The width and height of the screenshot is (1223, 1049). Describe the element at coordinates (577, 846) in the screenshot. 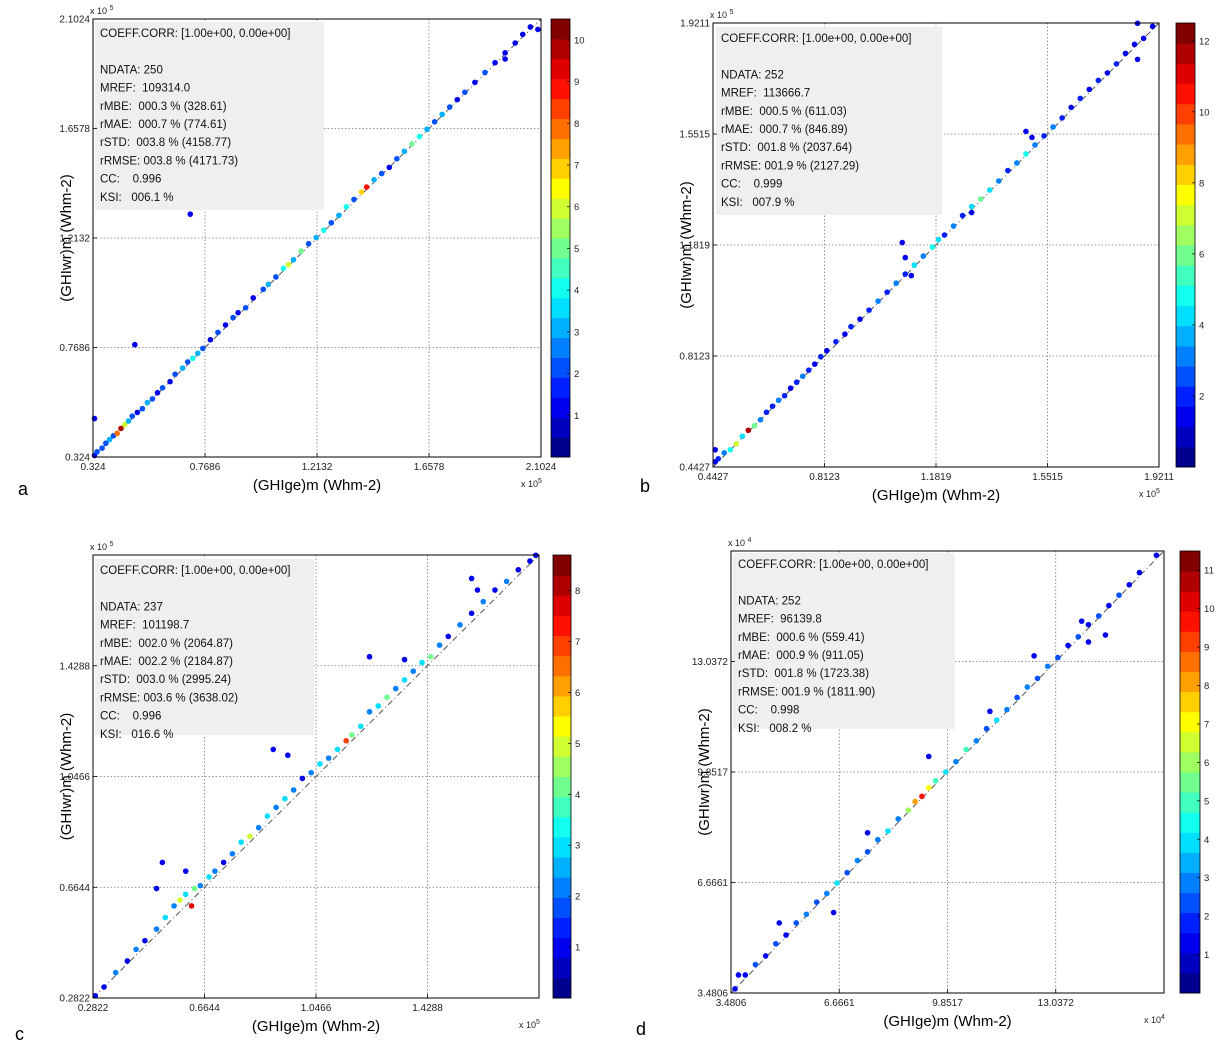

I see `colorbar-tick-label: 3` at that location.